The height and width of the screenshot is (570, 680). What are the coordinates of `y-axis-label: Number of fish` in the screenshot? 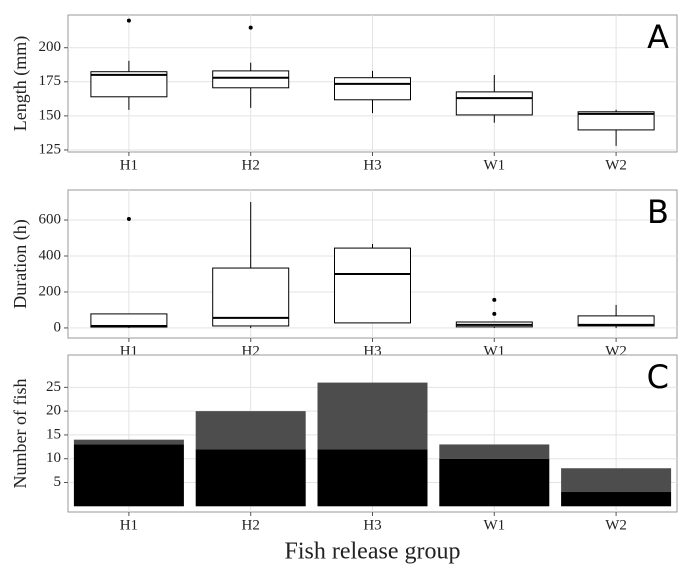 It's located at (20, 434).